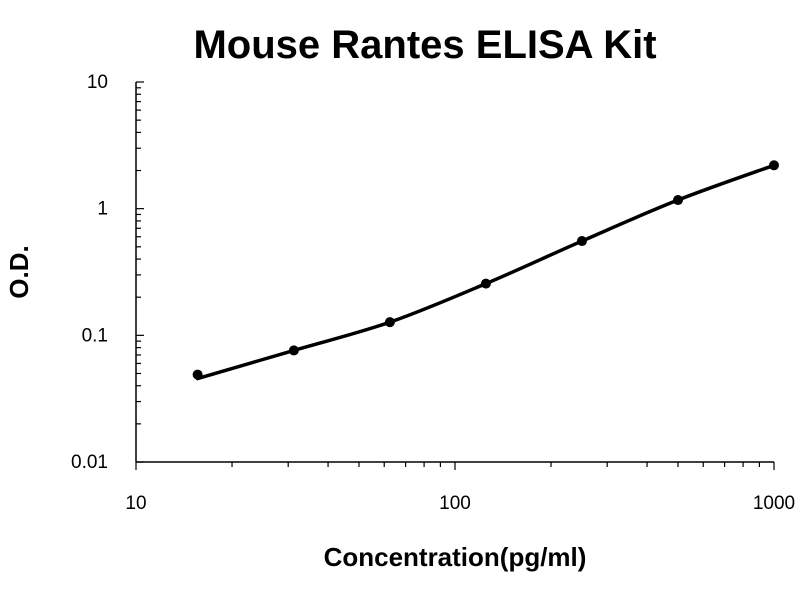 Image resolution: width=800 pixels, height=600 pixels. I want to click on x-tick-label: 1000, so click(774, 503).